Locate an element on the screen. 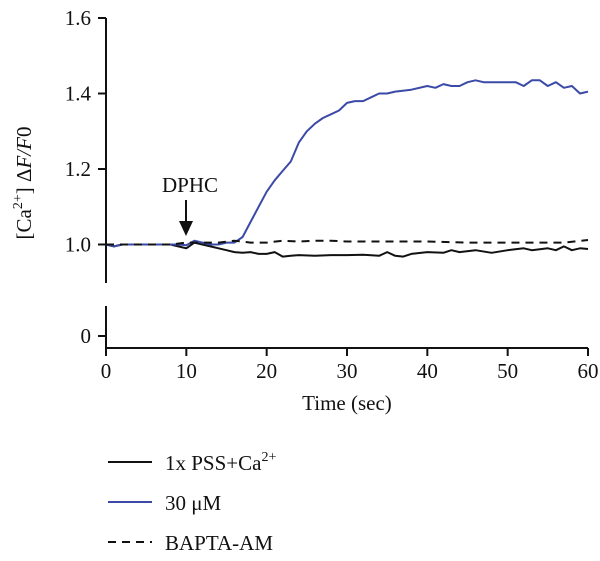 This screenshot has height=561, width=600. y-axis-label-italic: F/F is located at coordinates (24, 153).